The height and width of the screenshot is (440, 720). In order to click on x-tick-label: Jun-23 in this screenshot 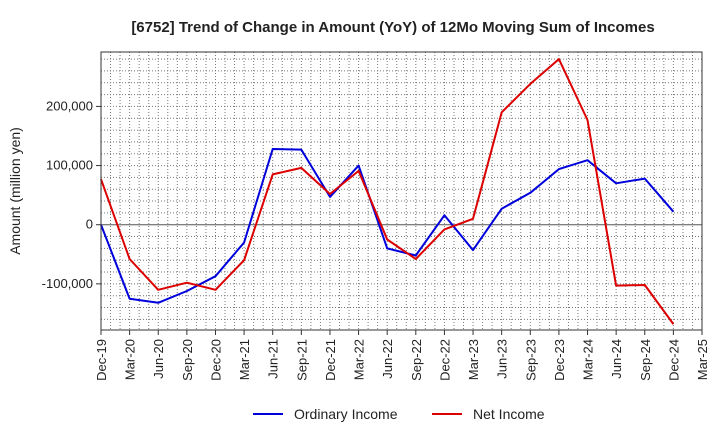, I will do `click(502, 359)`.